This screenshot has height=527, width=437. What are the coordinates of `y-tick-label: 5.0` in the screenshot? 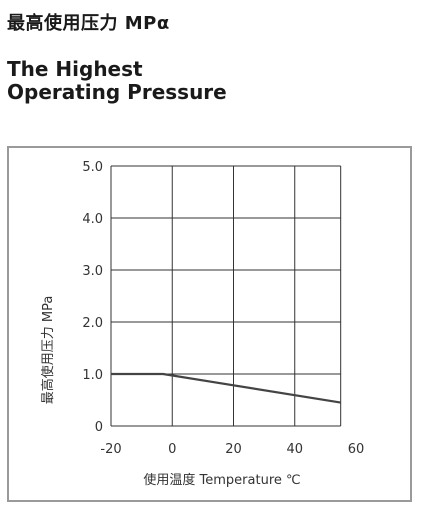 It's located at (92, 167).